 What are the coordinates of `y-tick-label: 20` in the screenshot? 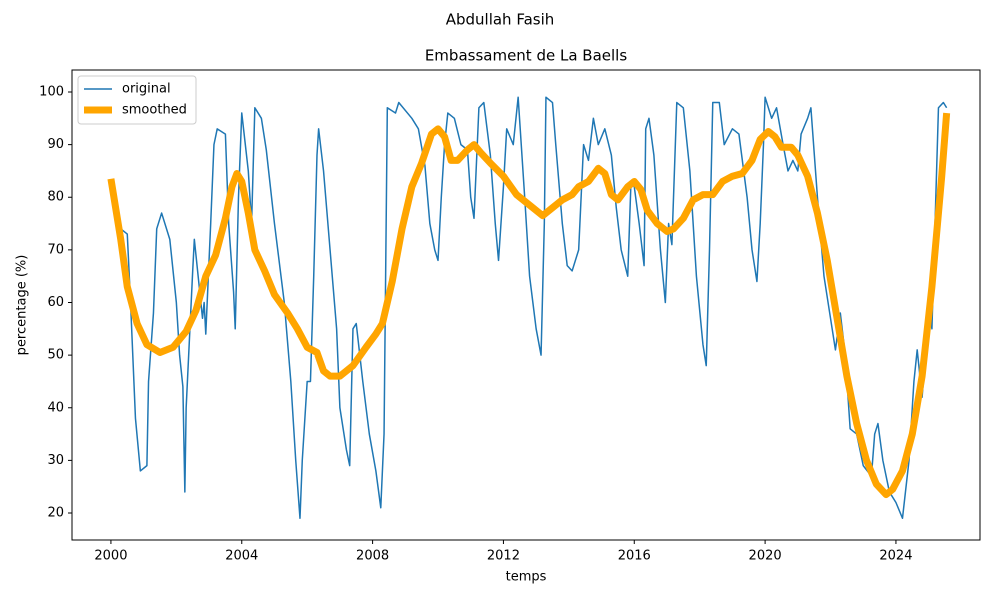 It's located at (55, 513).